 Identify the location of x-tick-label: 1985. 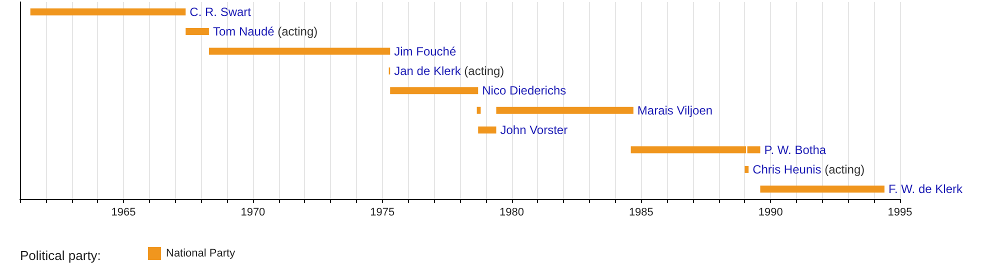
(641, 212).